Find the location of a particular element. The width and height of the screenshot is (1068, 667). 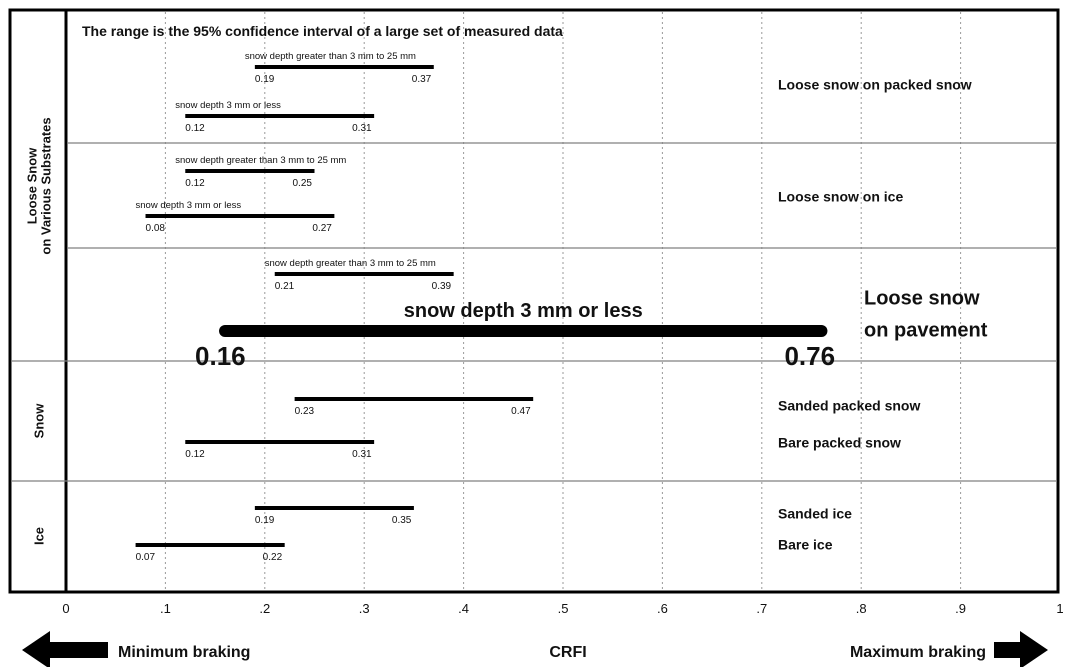

condition-label: Sanded packed snow is located at coordinates (849, 406).